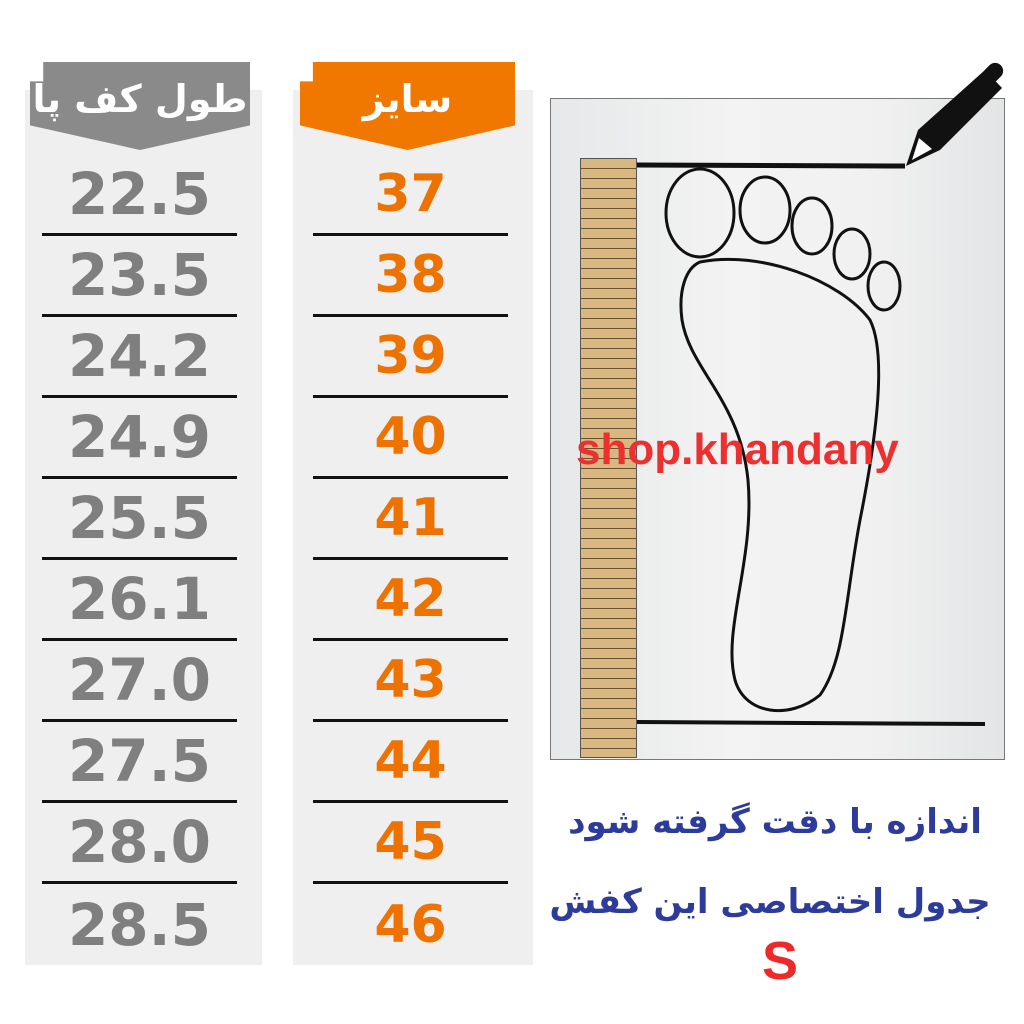  What do you see at coordinates (139, 195) in the screenshot?
I see `foot-length-value: 22.5` at bounding box center [139, 195].